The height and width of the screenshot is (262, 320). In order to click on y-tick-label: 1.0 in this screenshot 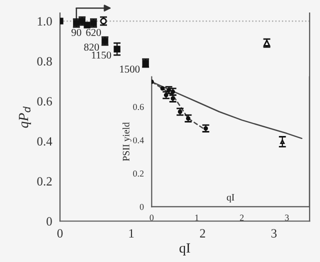, I will do `click(45, 21)`.